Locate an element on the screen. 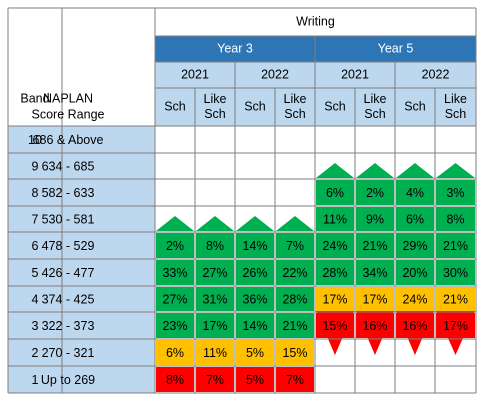 The width and height of the screenshot is (496, 414). percentage: 20% is located at coordinates (414, 273).